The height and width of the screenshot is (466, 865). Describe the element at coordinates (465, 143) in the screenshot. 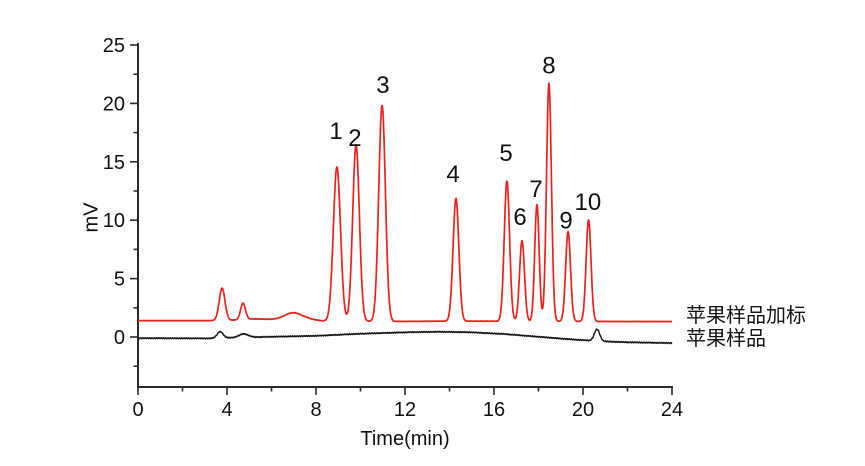

I see `peak-number-labels: 1 23 4 5 67 8 910` at that location.